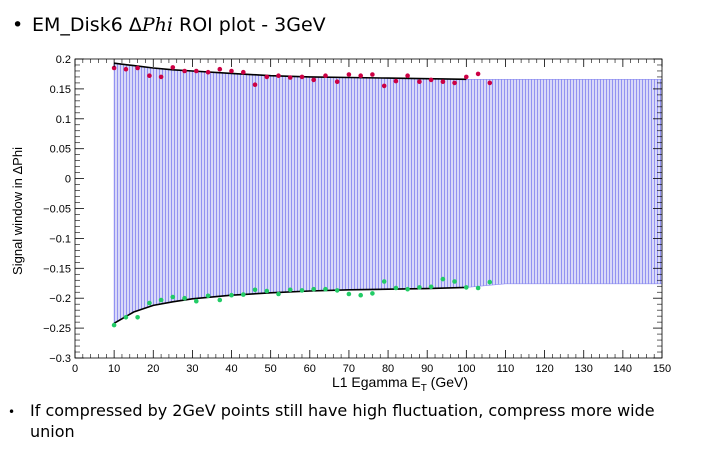  I want to click on x-tick-label: 10, so click(114, 369).